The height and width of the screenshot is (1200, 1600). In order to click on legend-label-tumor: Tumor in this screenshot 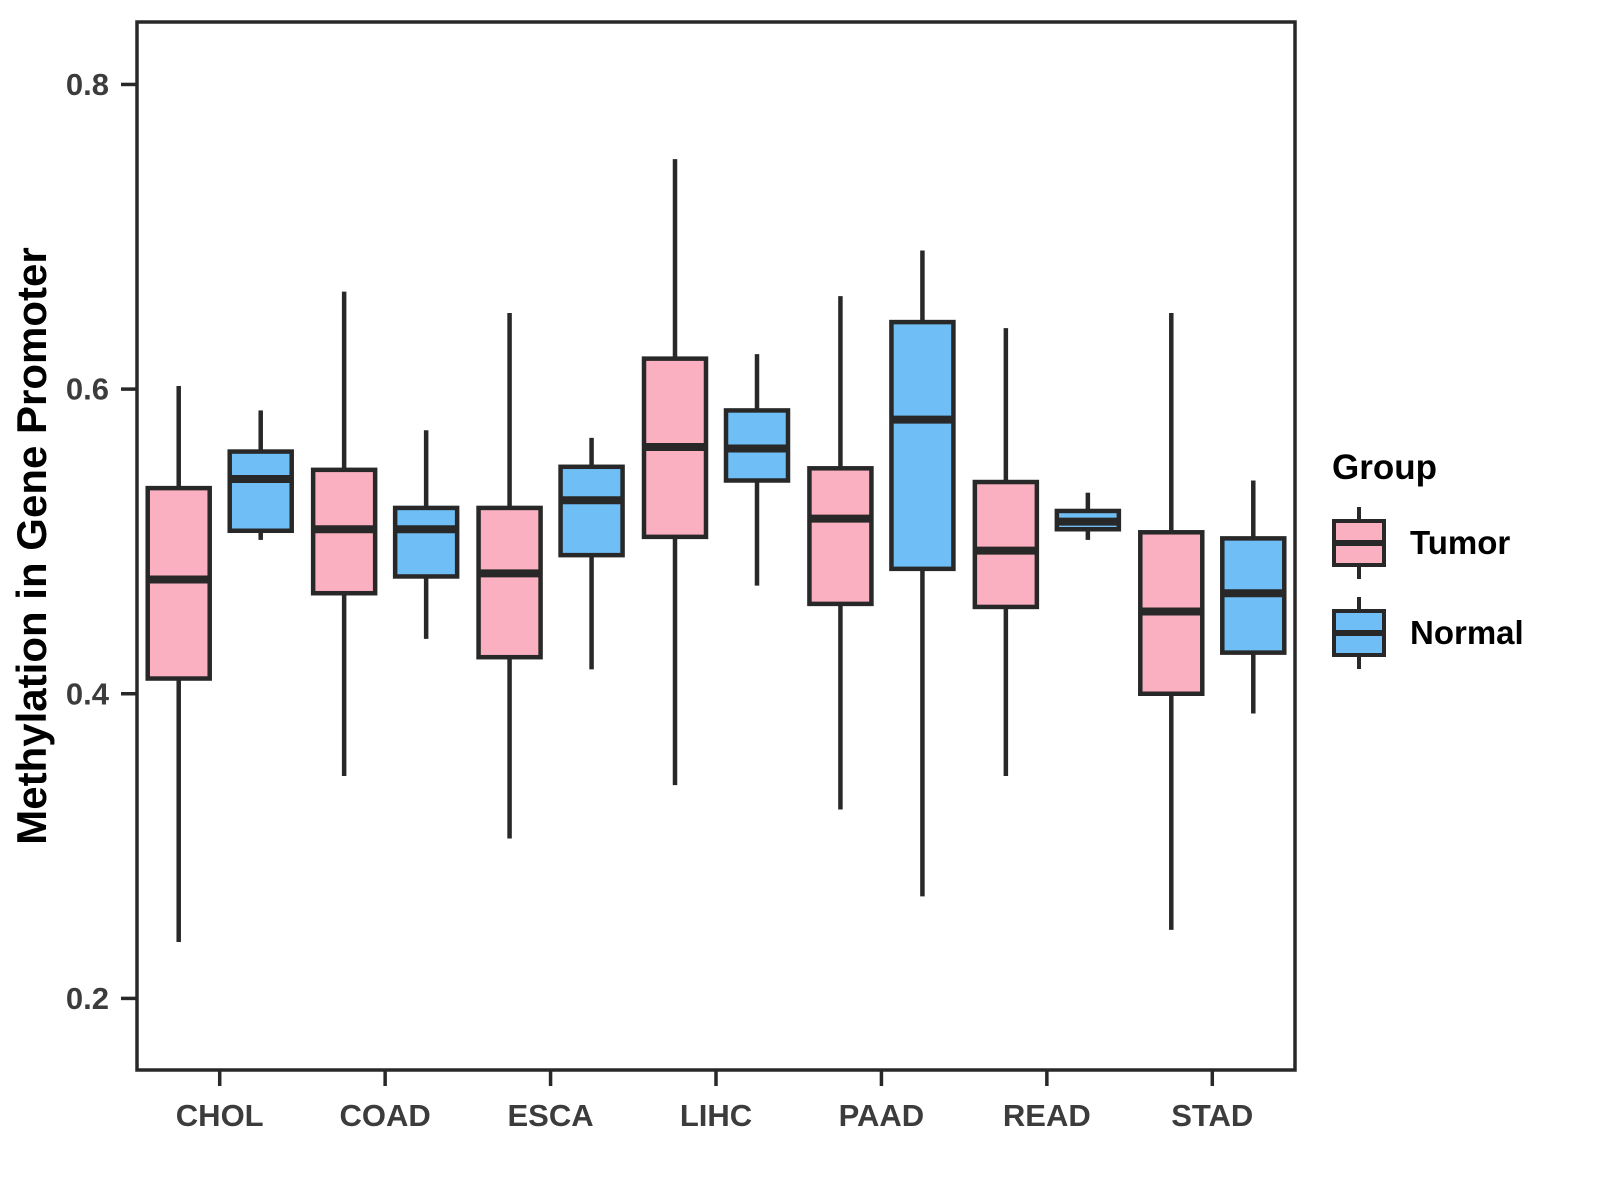, I will do `click(1460, 542)`.